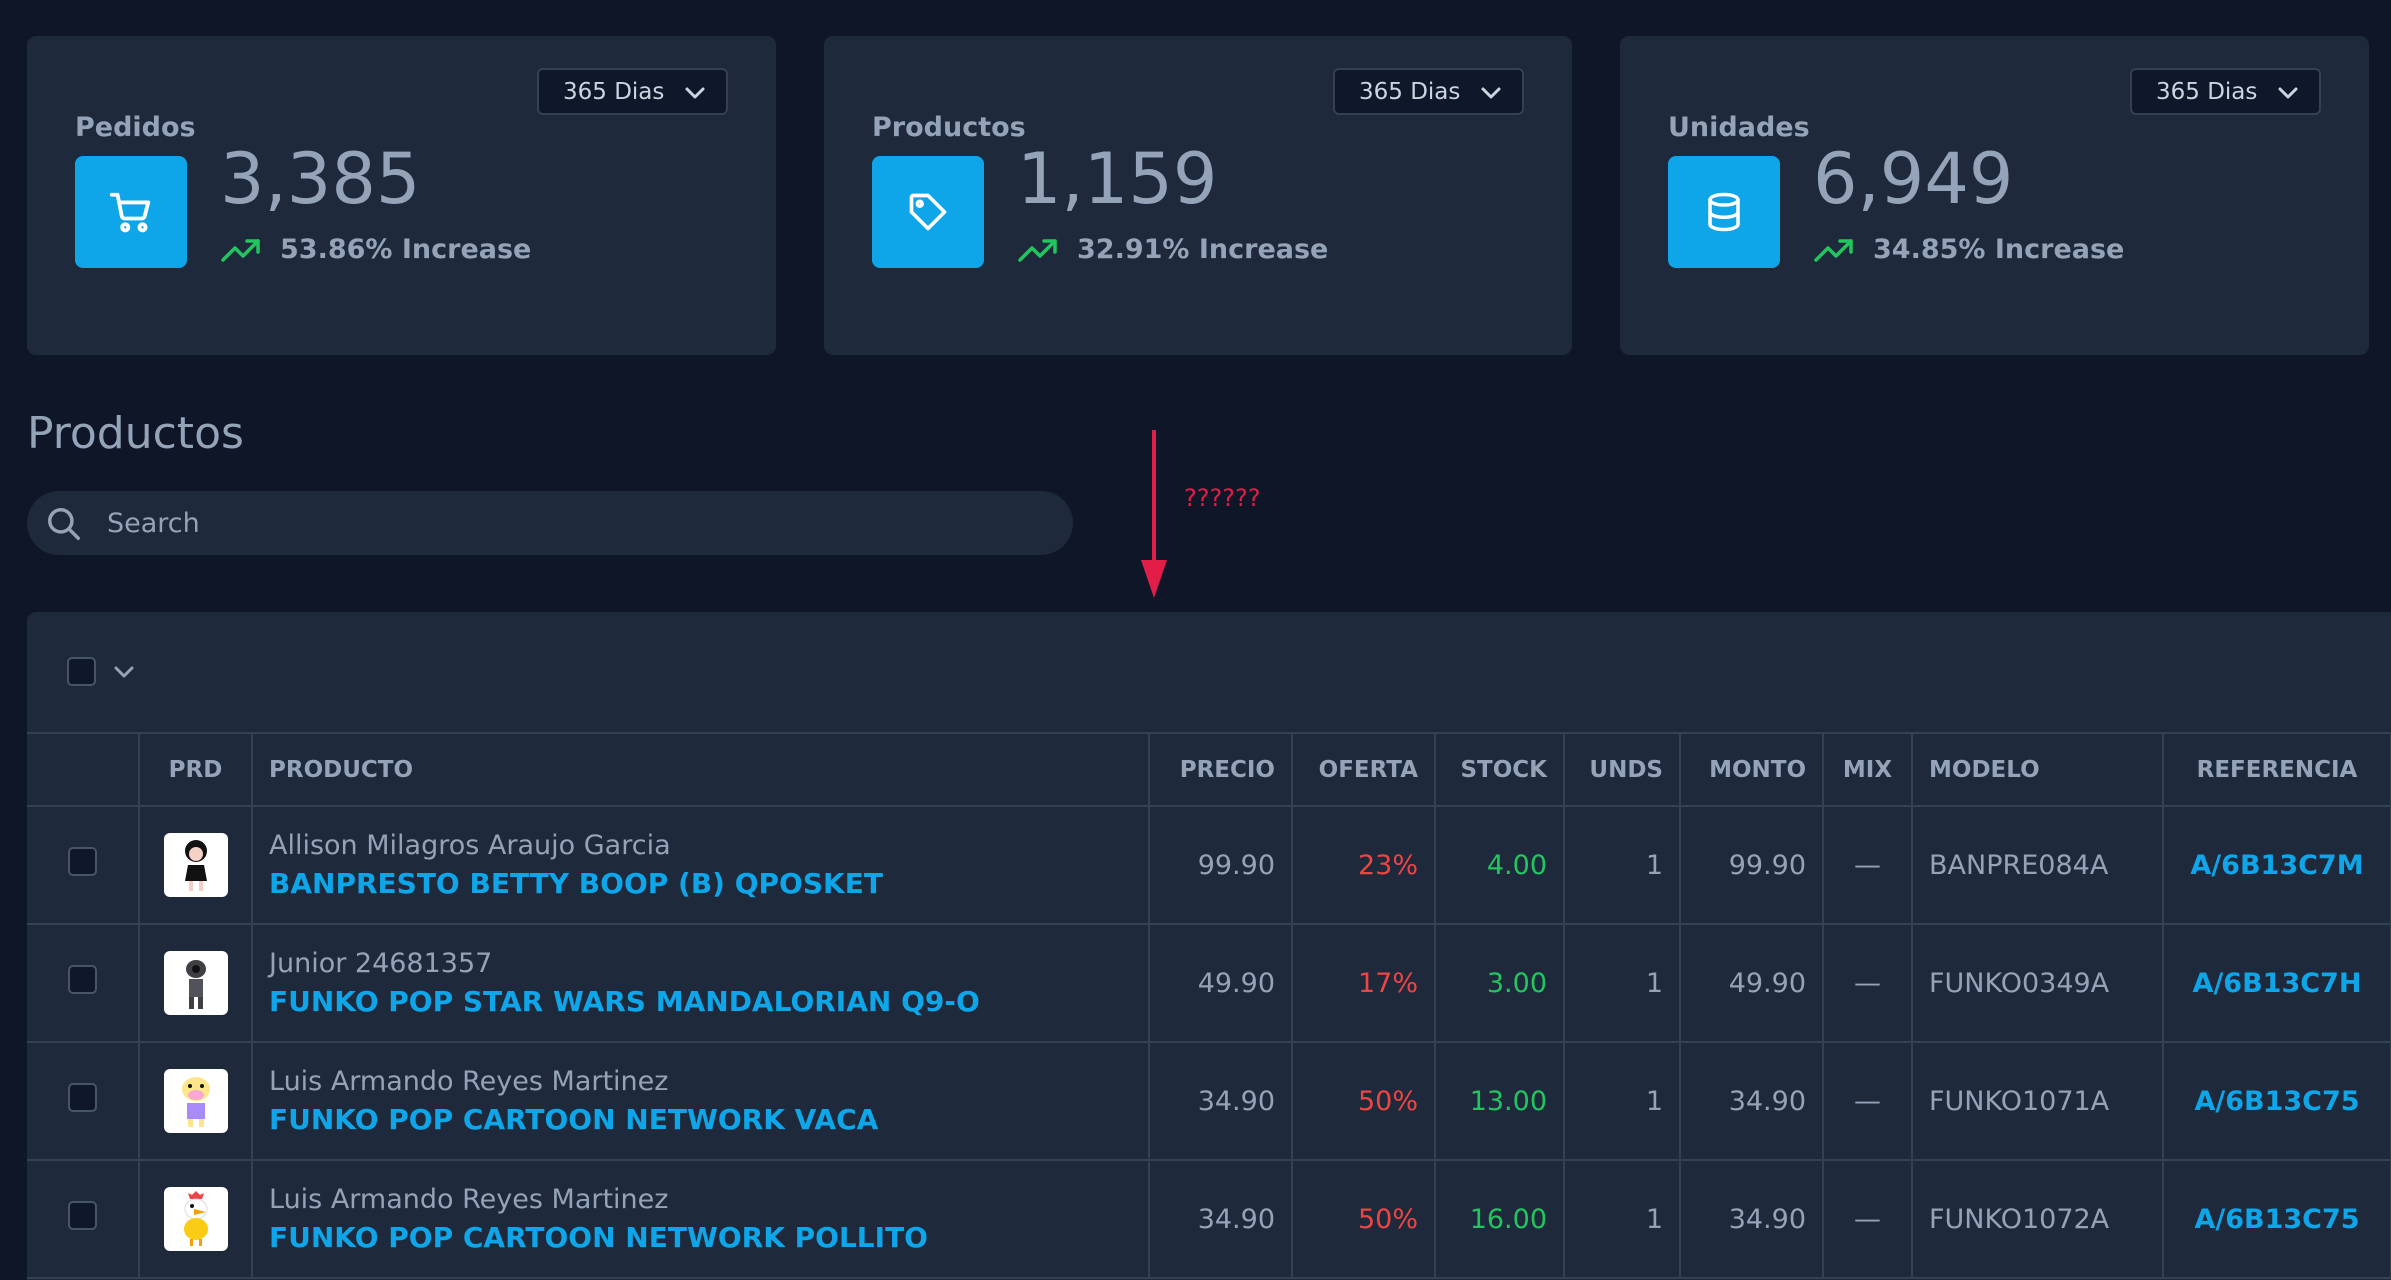 Image resolution: width=2391 pixels, height=1280 pixels. What do you see at coordinates (700, 769) in the screenshot?
I see `column-header-producto: PRODUCTO` at bounding box center [700, 769].